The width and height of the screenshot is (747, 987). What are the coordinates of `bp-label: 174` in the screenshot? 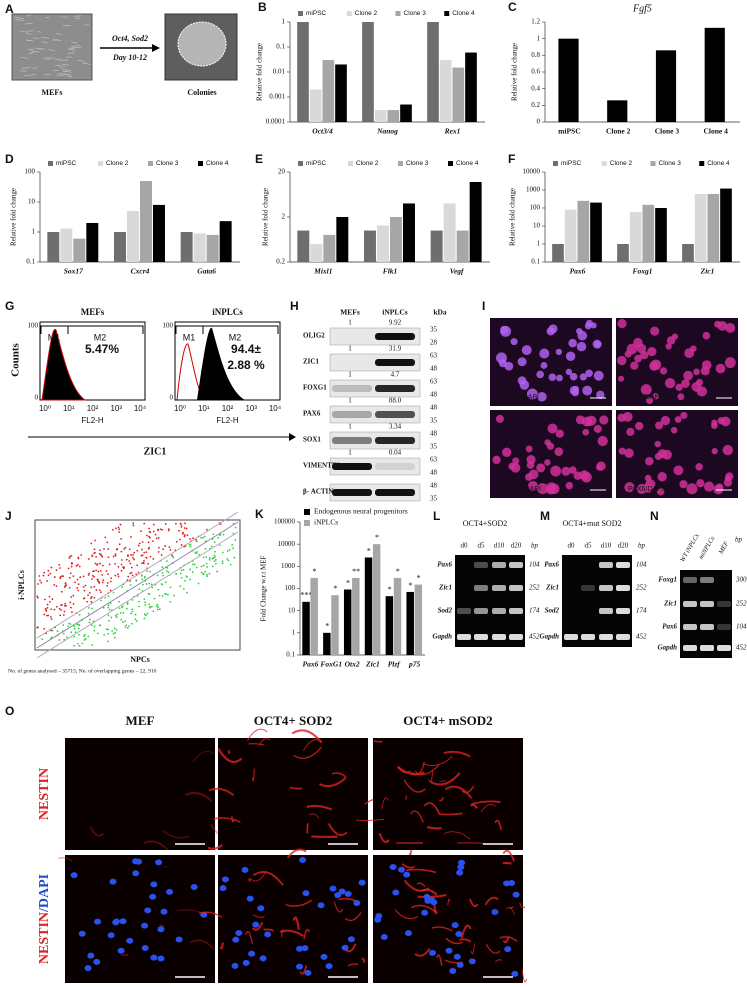 It's located at (534, 611).